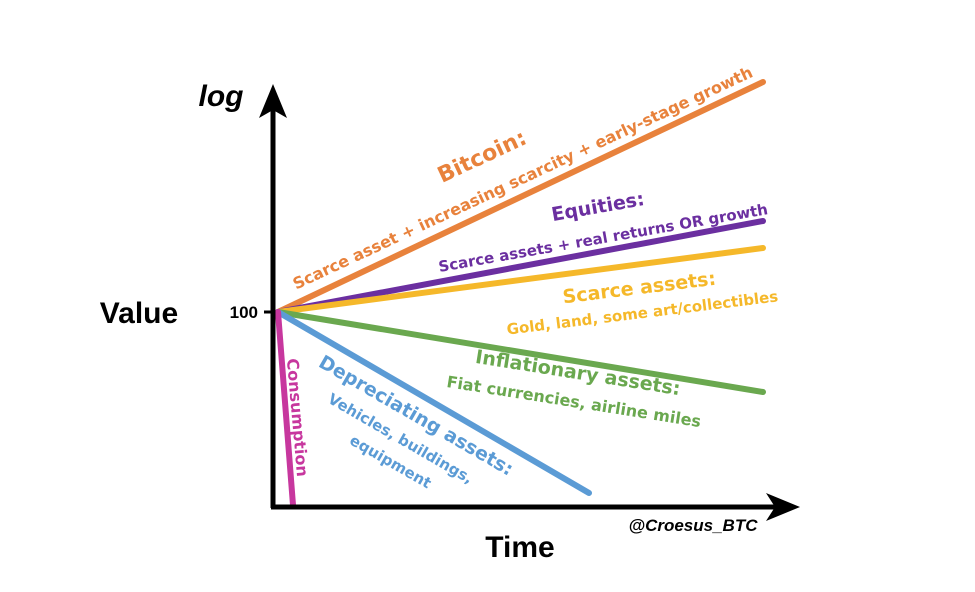  What do you see at coordinates (433, 402) in the screenshot?
I see `depreciating-assets-line` at bounding box center [433, 402].